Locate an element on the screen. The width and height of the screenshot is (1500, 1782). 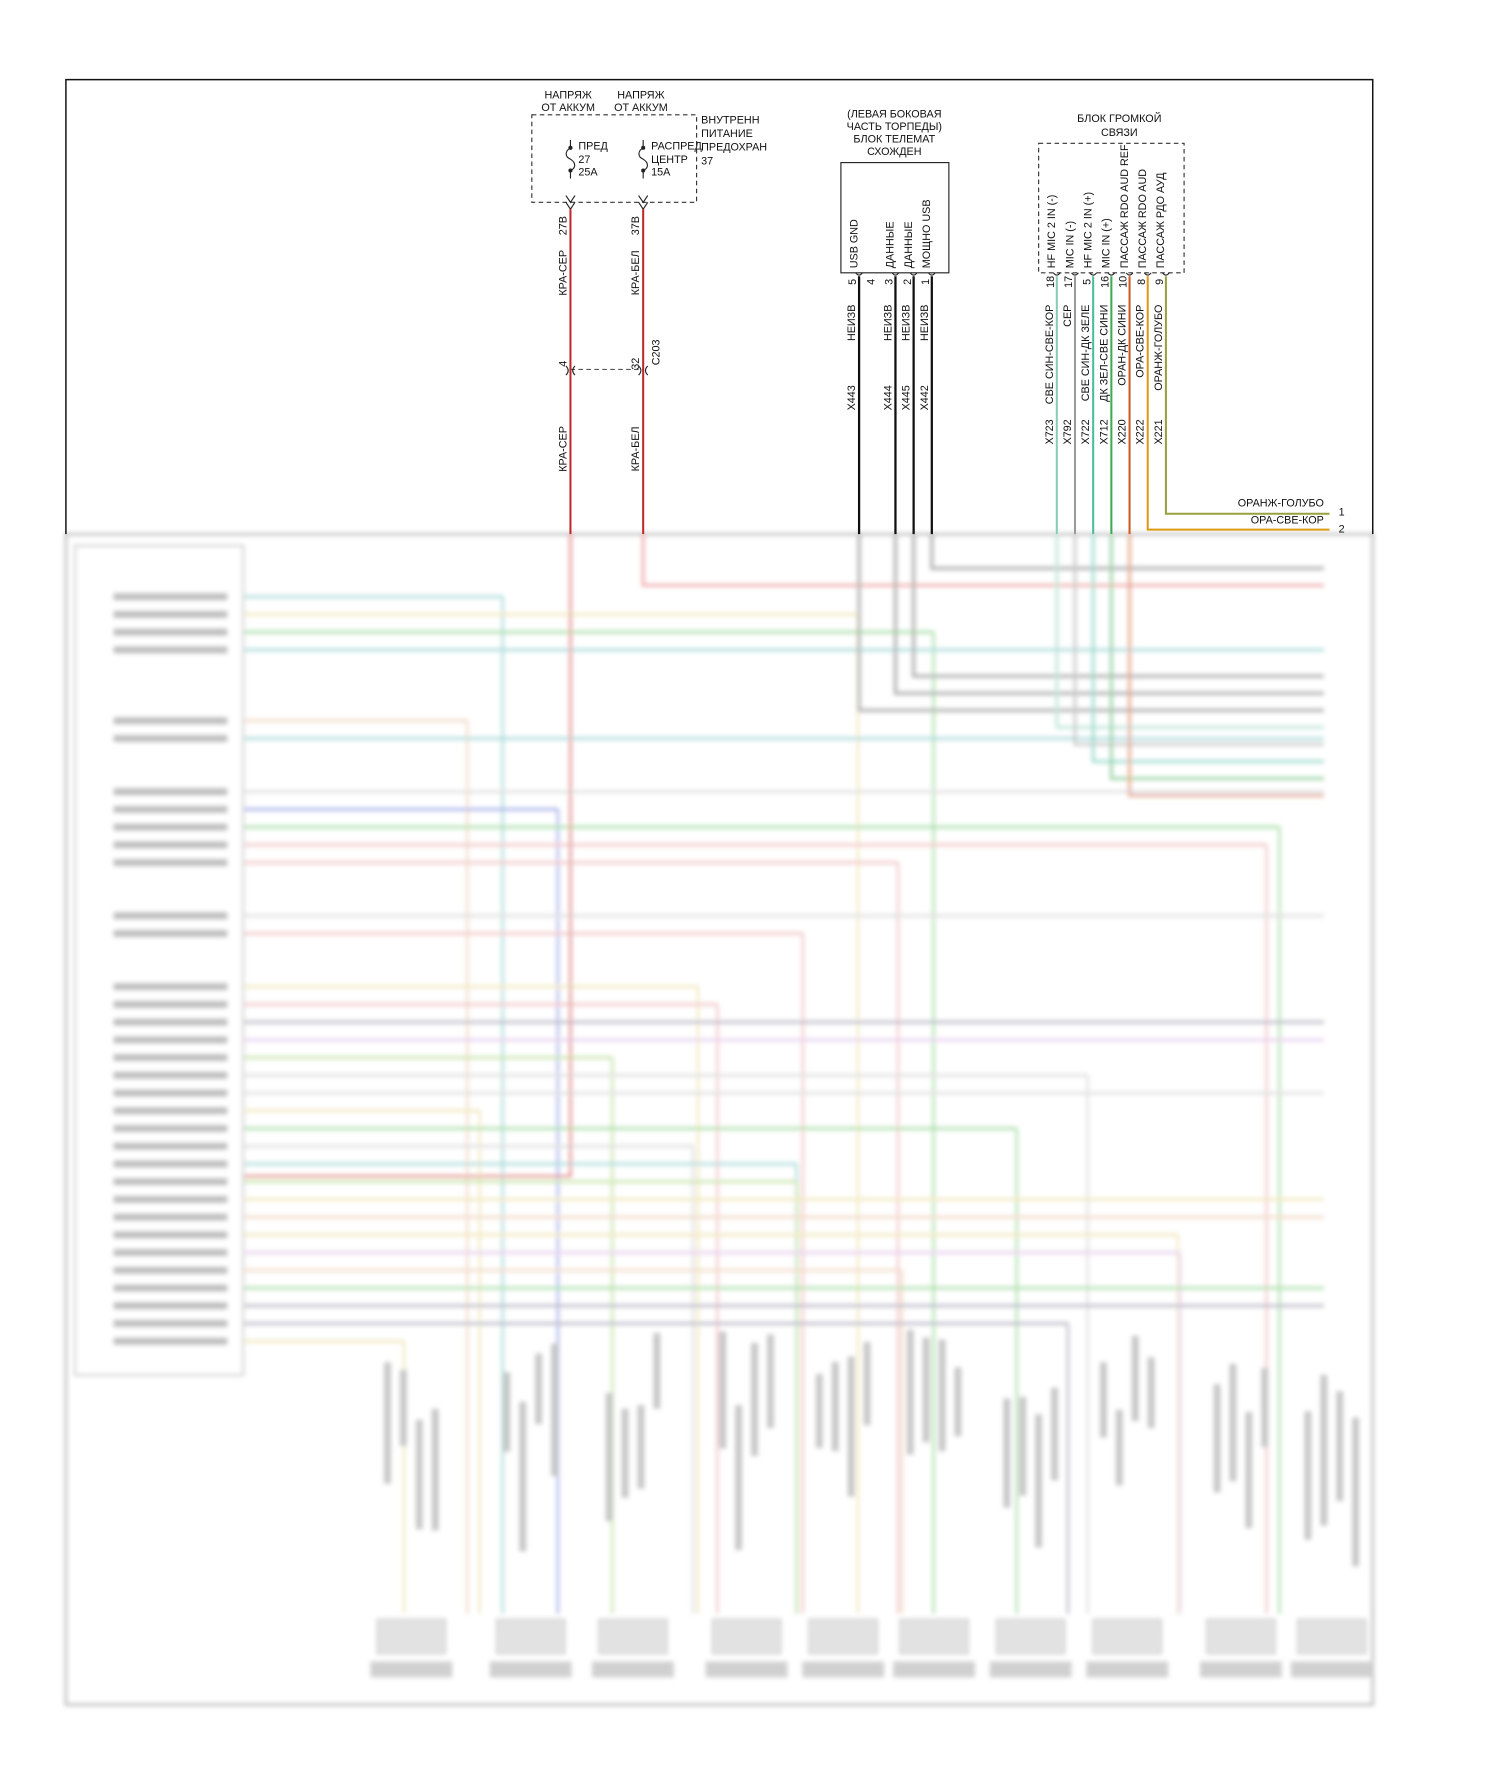
circuit-id: X221 is located at coordinates (1159, 431).